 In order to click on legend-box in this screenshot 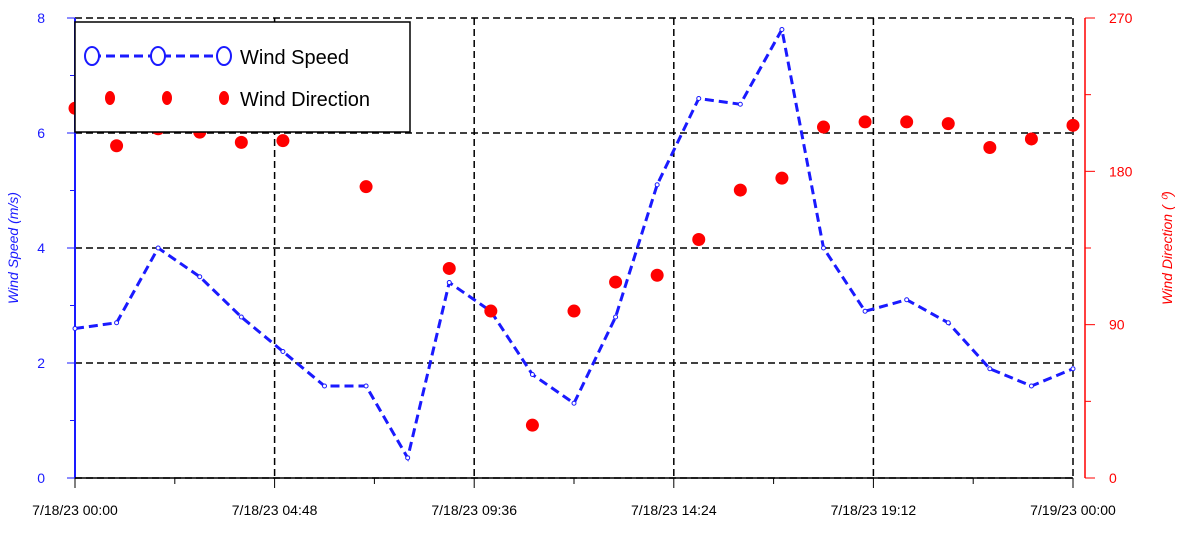, I will do `click(242, 77)`.